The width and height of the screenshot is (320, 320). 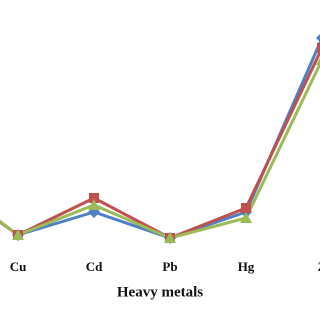 I want to click on x-tick-label: Z, so click(x=319, y=266).